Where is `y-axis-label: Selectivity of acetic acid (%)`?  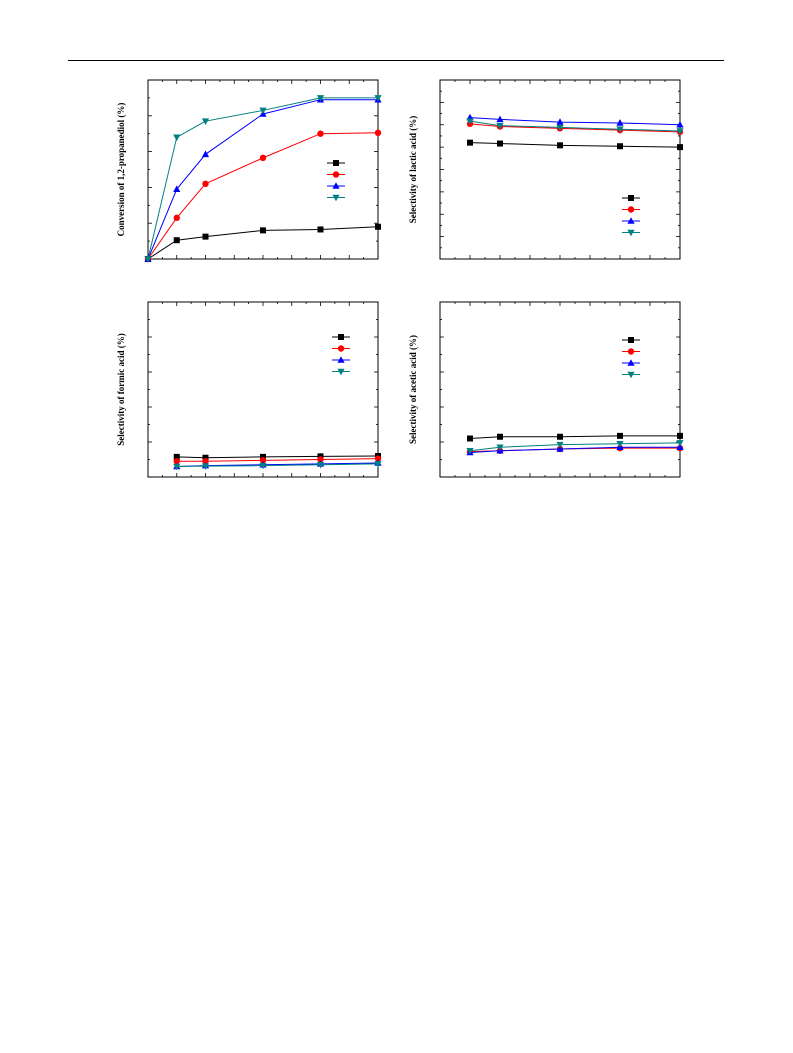
y-axis-label: Selectivity of acetic acid (%) is located at coordinates (413, 389).